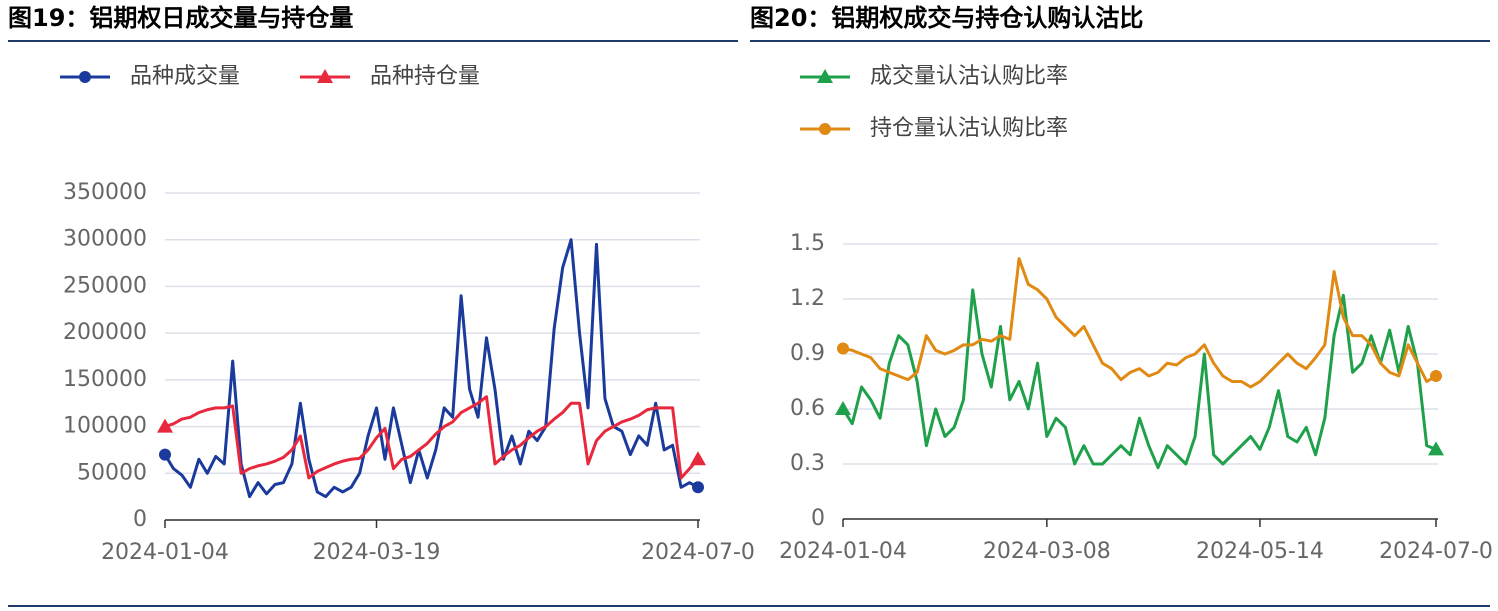 Image resolution: width=1498 pixels, height=611 pixels. Describe the element at coordinates (105, 332) in the screenshot. I see `y-tick-label: 200000` at that location.